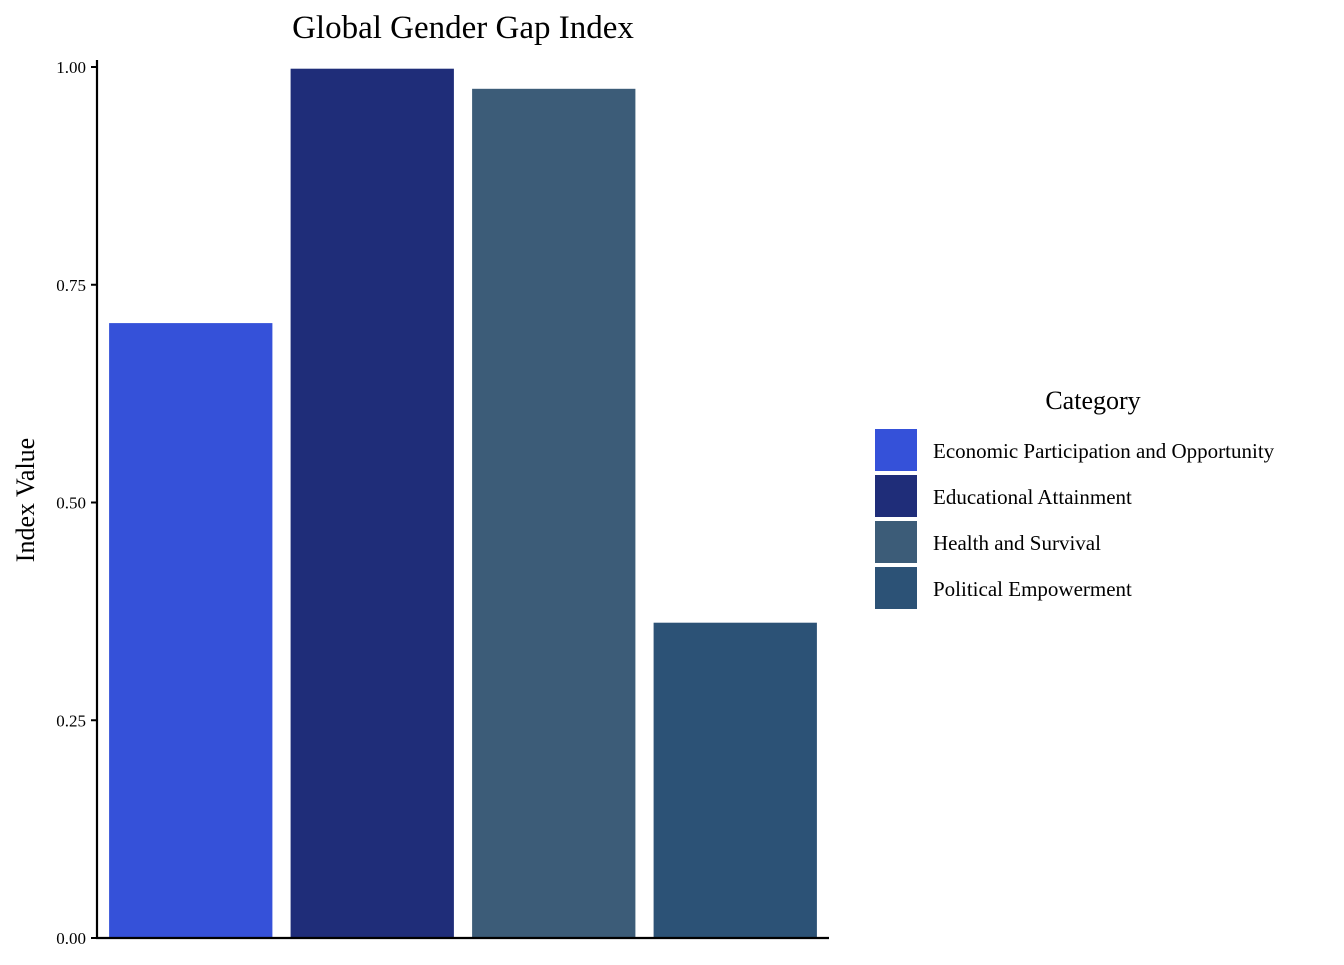 The height and width of the screenshot is (965, 1344). Describe the element at coordinates (71, 720) in the screenshot. I see `y-tick-label: 0.25` at that location.